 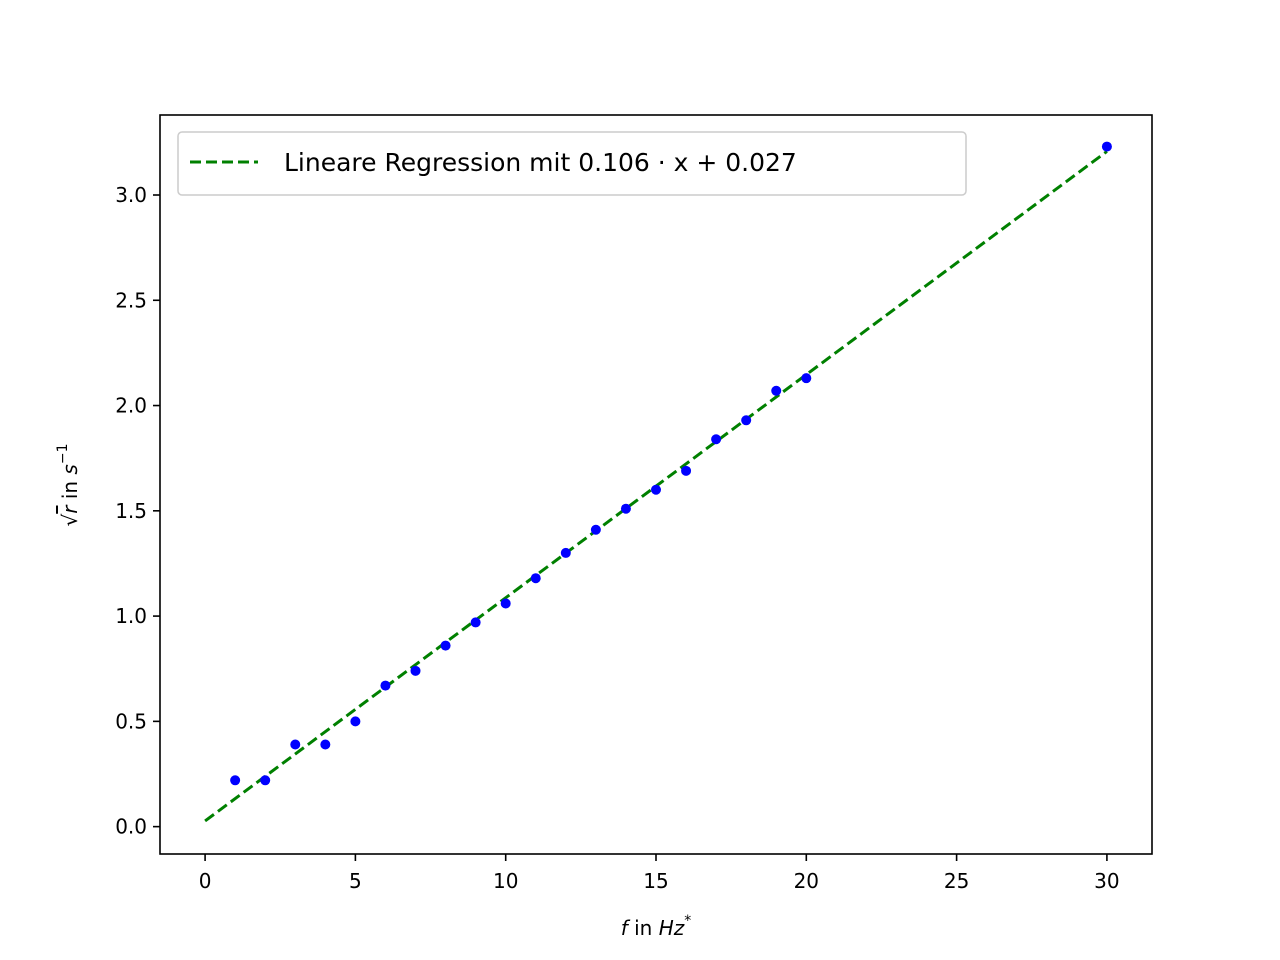 I want to click on legend-box, so click(x=572, y=163).